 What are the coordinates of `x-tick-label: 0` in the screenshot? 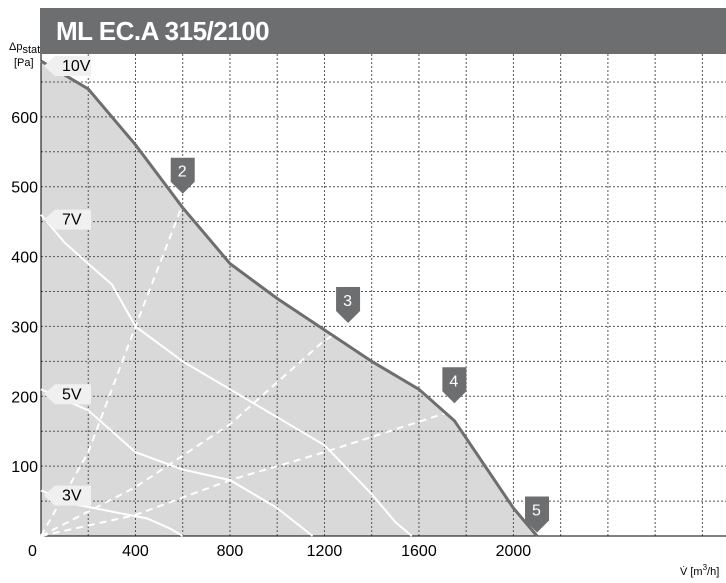 It's located at (32, 551).